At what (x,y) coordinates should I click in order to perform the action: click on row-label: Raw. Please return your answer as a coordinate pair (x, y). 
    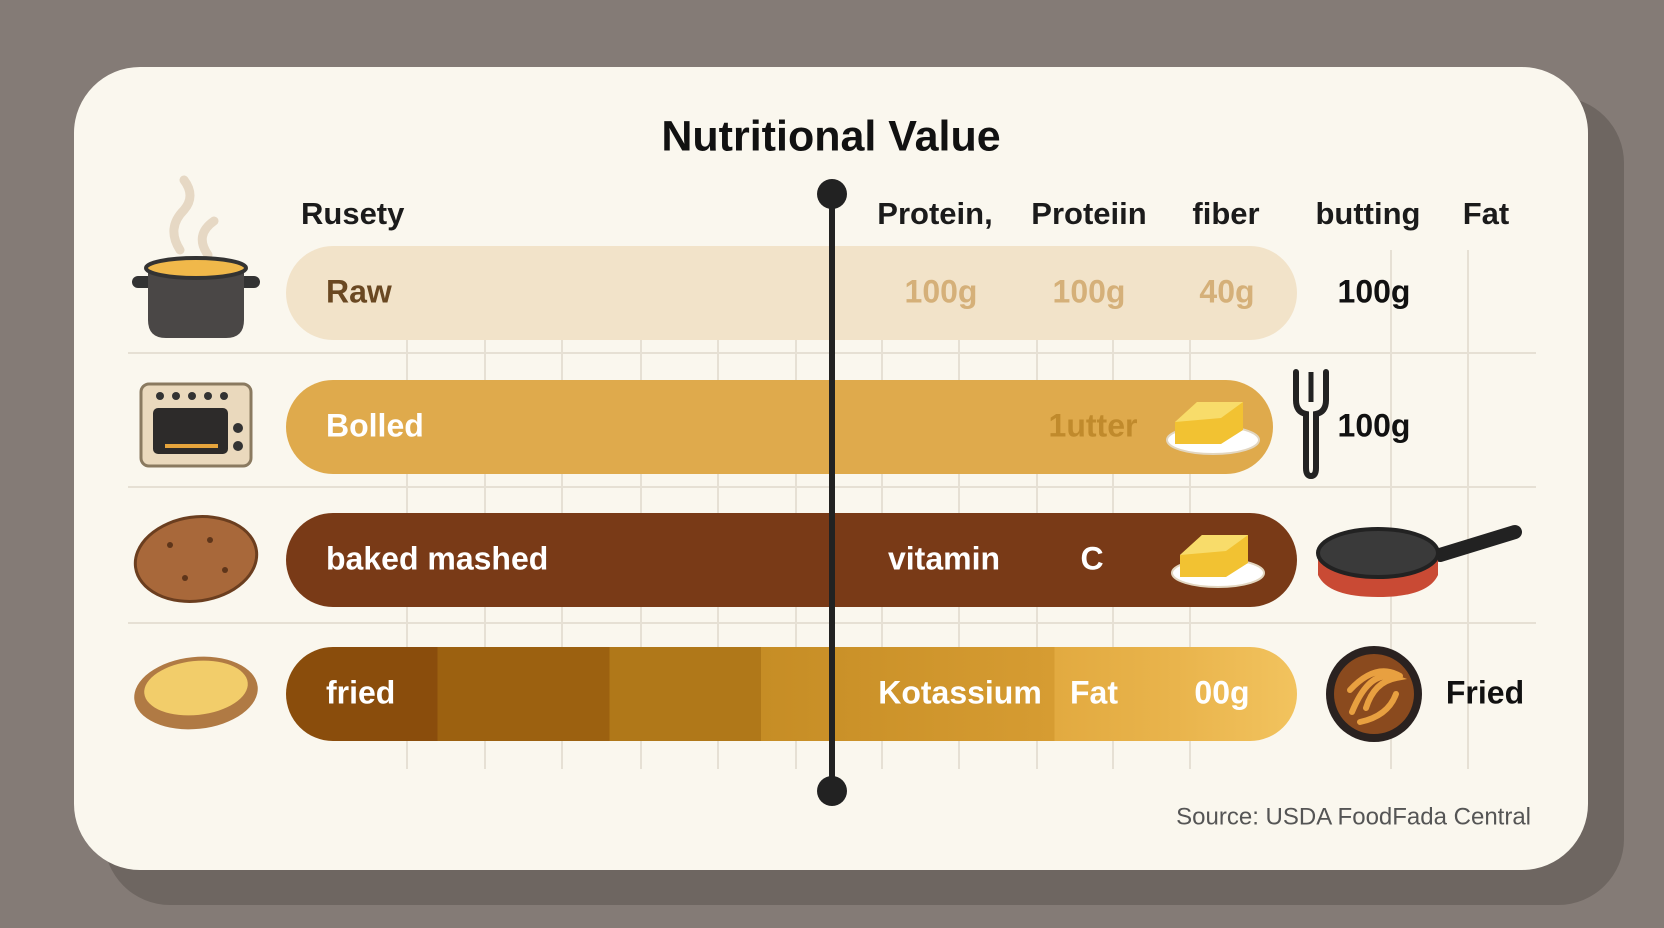
    Looking at the image, I should click on (359, 291).